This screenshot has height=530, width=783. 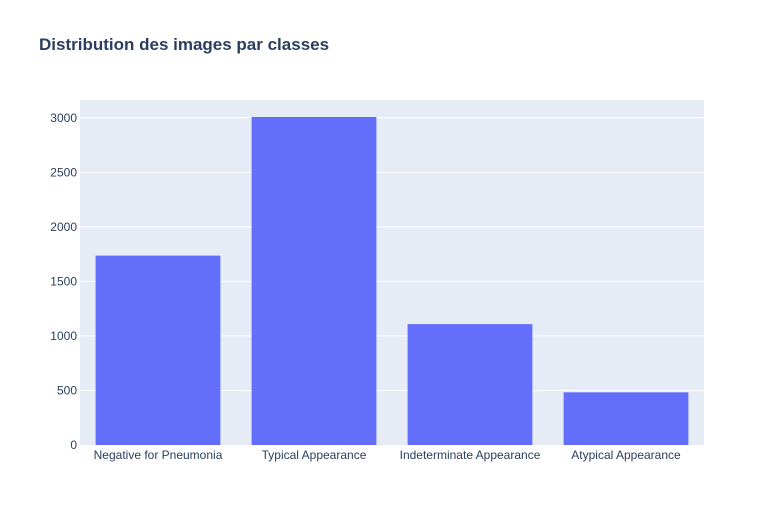 I want to click on y-tick-label: 1000, so click(x=63, y=336).